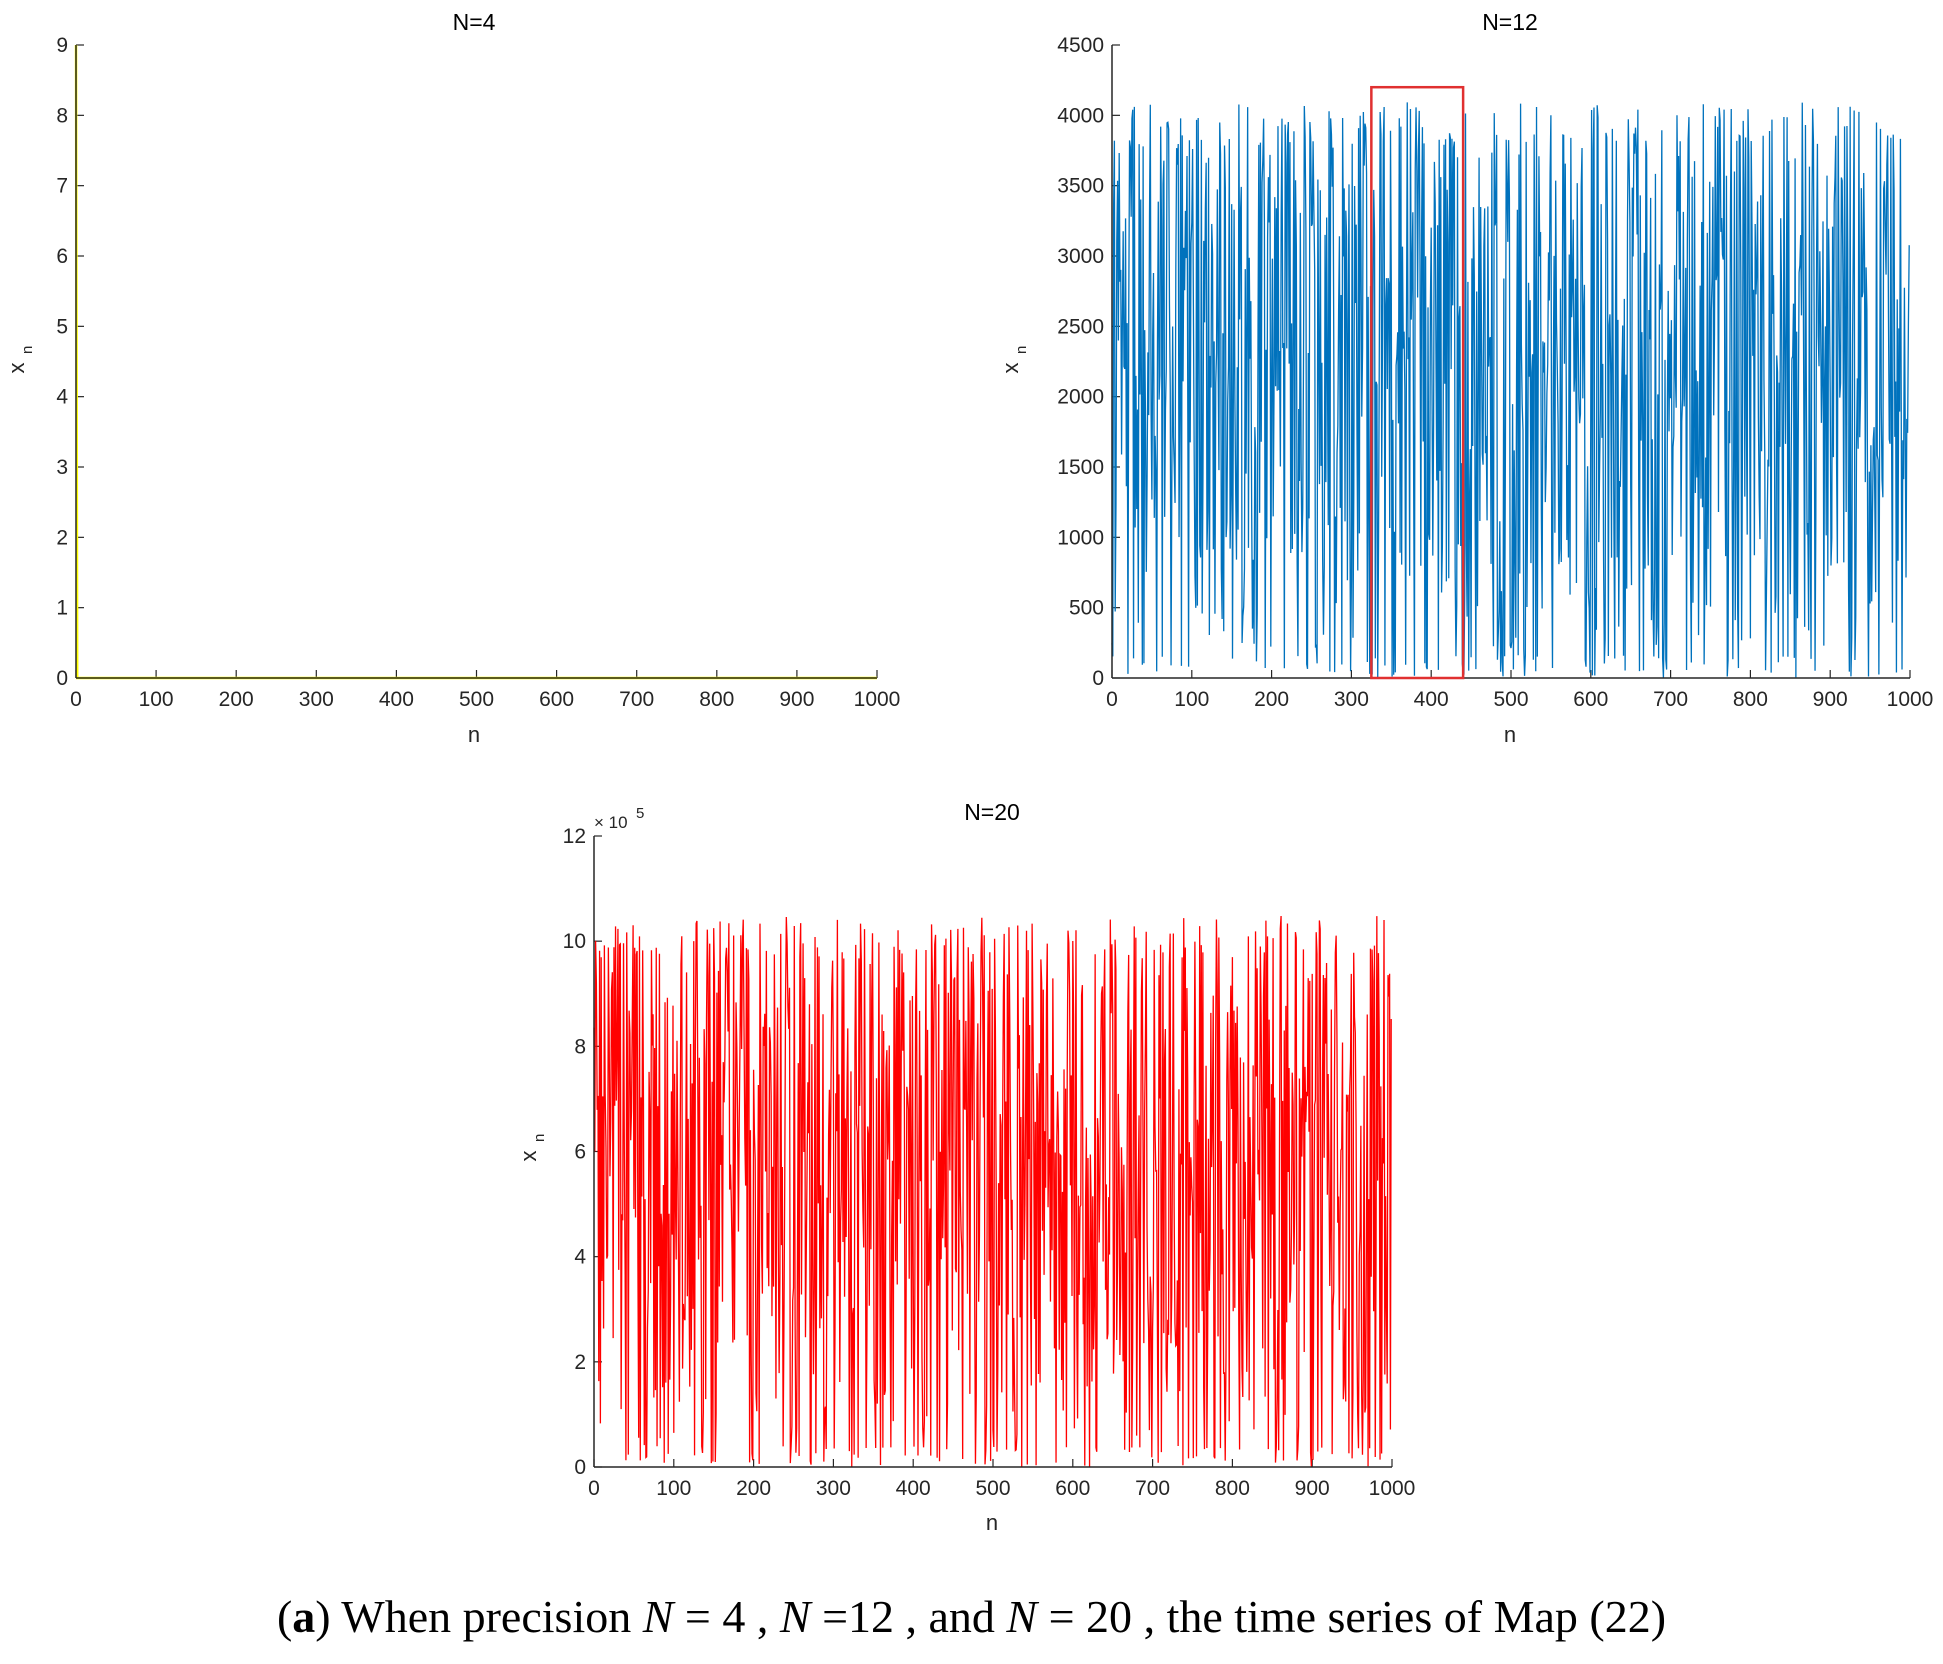  I want to click on plot-n20-xticks: 0 100 200 300 400 500 600 700 800 900 1000, so click(1001, 1479).